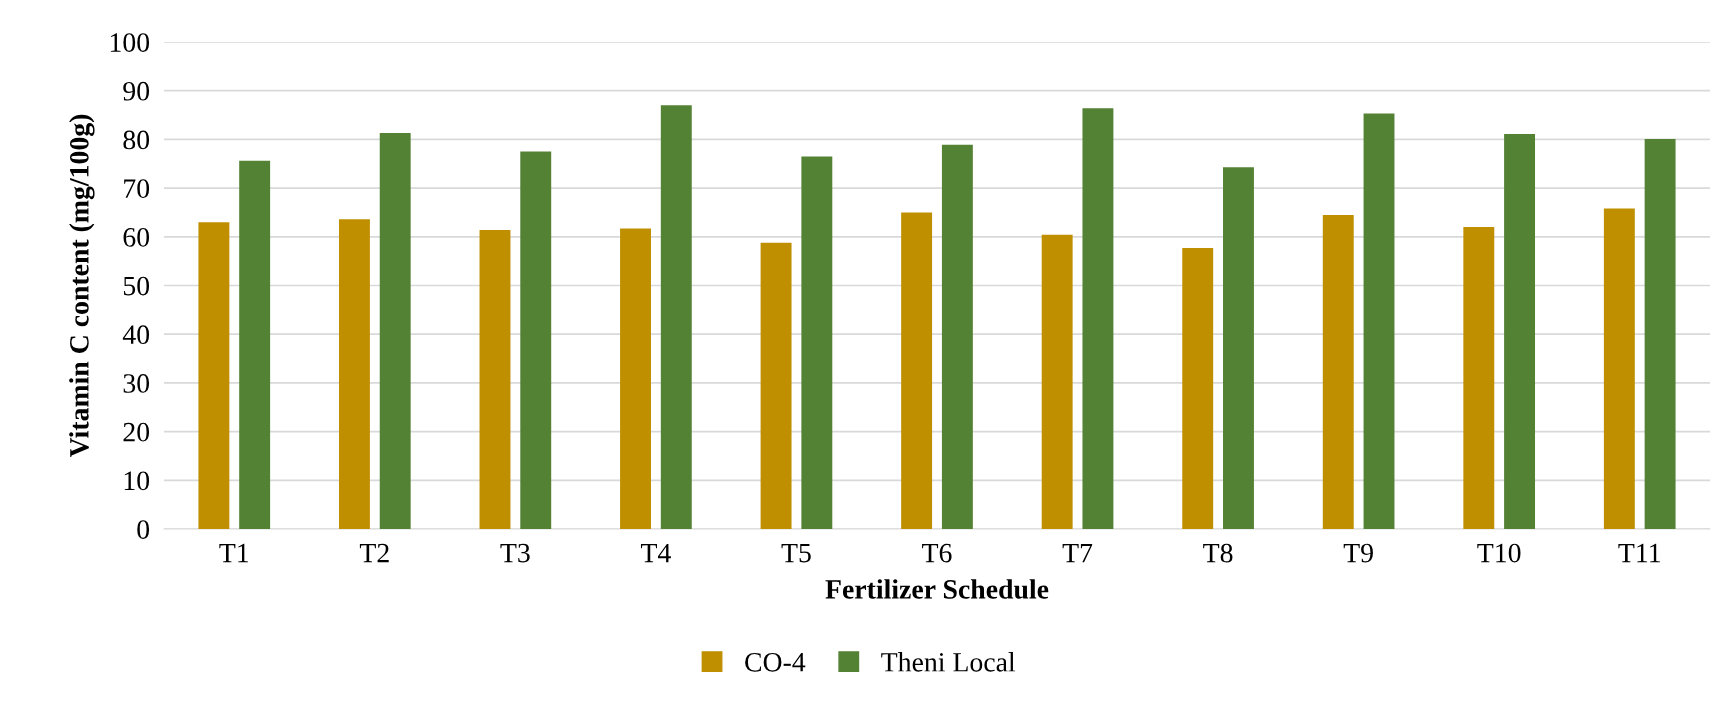 The height and width of the screenshot is (724, 1718). What do you see at coordinates (137, 481) in the screenshot?
I see `y-tick-label: 10` at bounding box center [137, 481].